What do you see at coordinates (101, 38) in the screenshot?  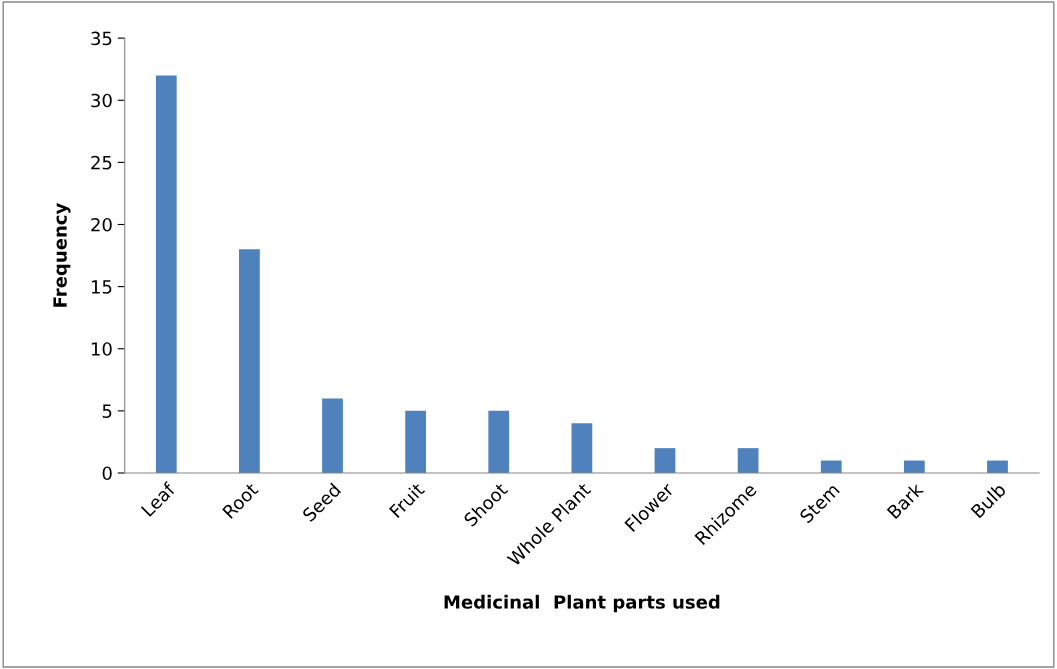 I see `y-tick-label: 35` at bounding box center [101, 38].